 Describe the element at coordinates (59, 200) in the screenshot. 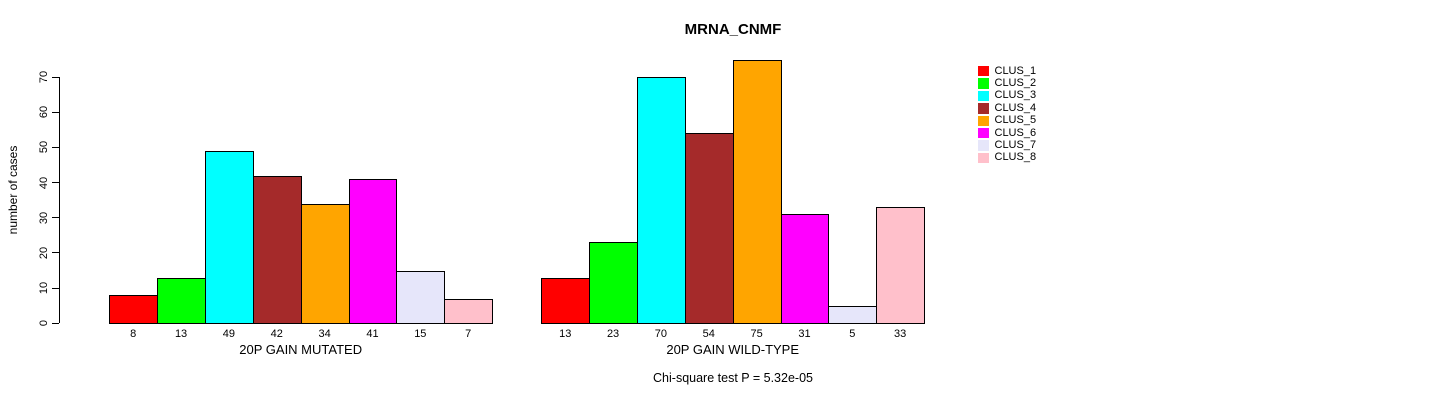

I see `y-axis-line` at that location.